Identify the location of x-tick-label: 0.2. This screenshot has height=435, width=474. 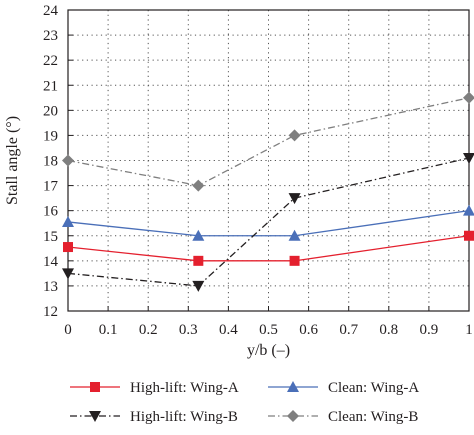
(148, 330).